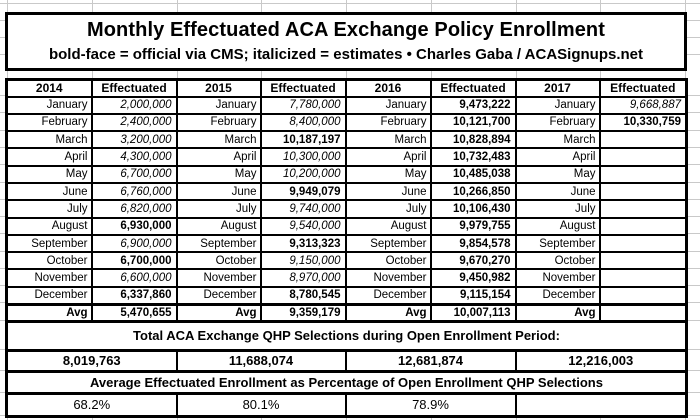 Image resolution: width=700 pixels, height=420 pixels. What do you see at coordinates (134, 122) in the screenshot?
I see `value-cell: 2,400,000` at bounding box center [134, 122].